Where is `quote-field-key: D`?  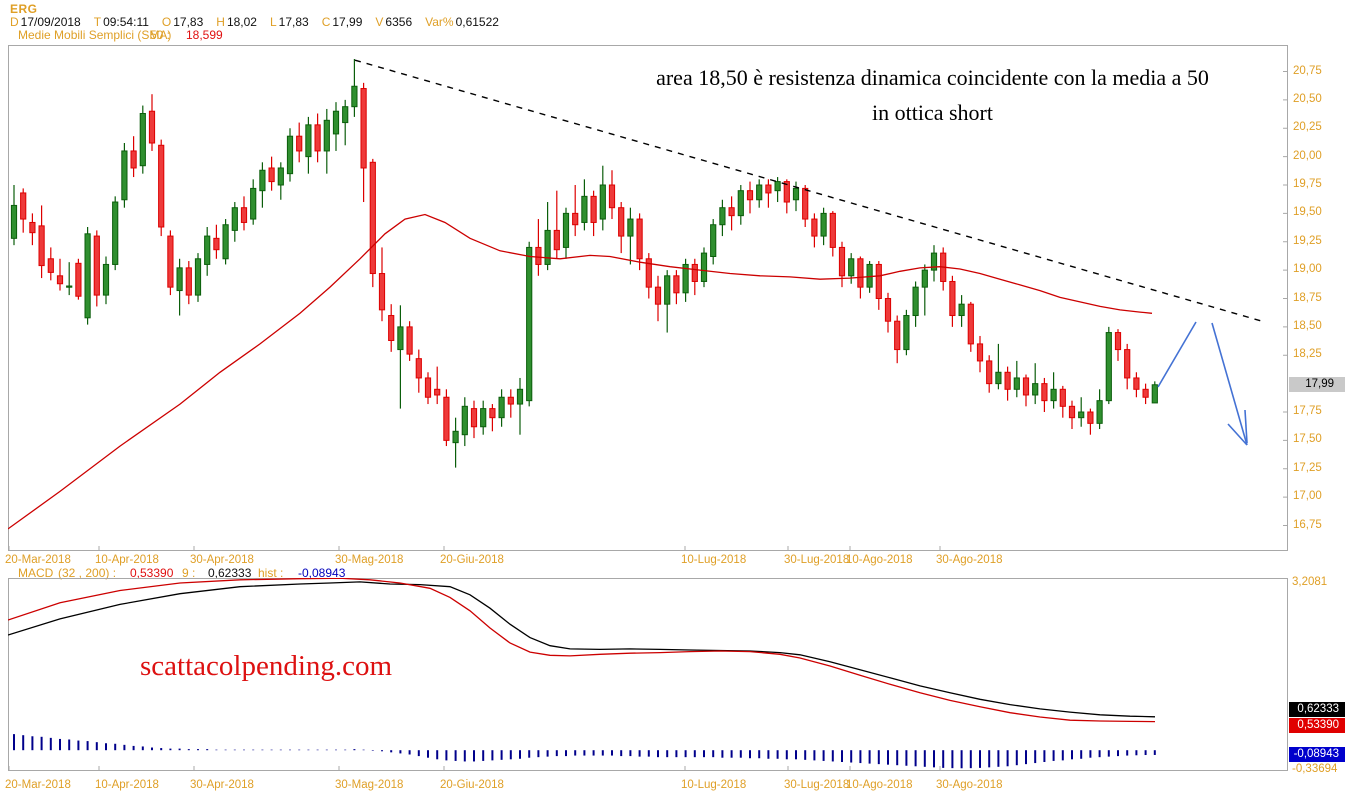
quote-field-key: D is located at coordinates (14, 22).